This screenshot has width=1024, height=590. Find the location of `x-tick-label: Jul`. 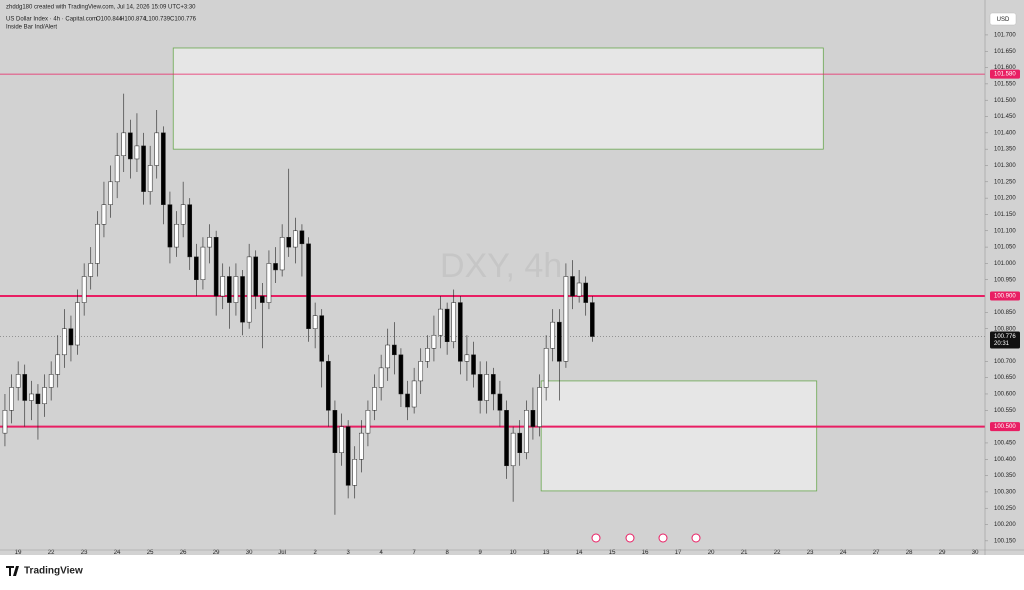

x-tick-label: Jul is located at coordinates (282, 553).